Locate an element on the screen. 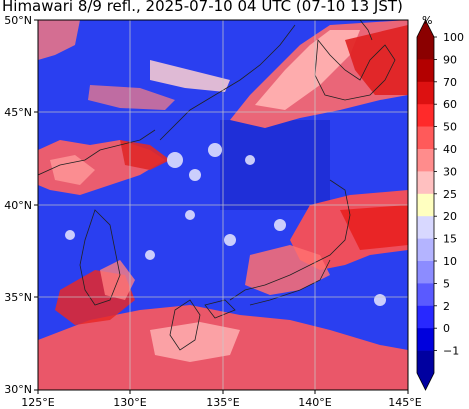  cloud-korea is located at coordinates (117, 280).